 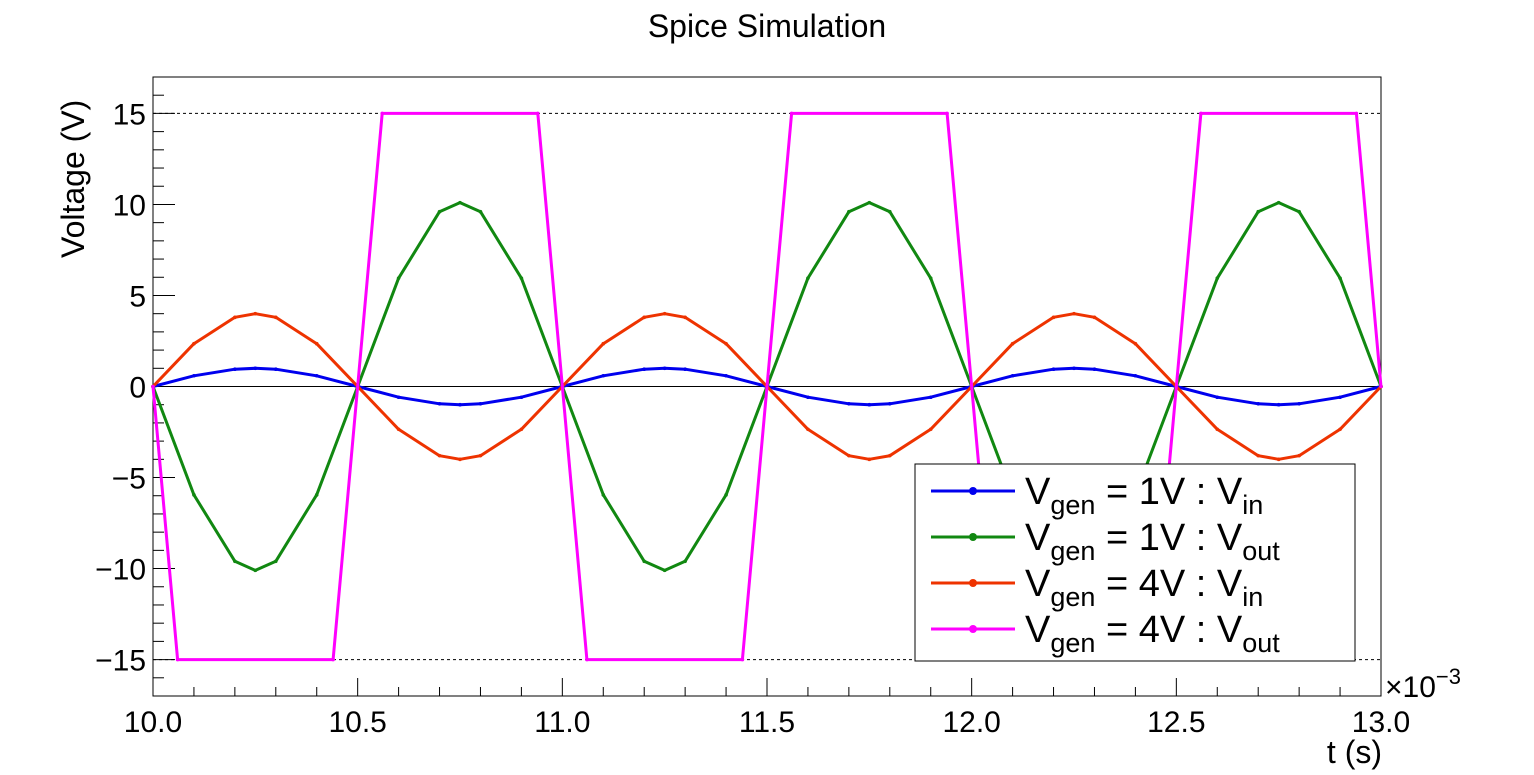 What do you see at coordinates (1261, 551) in the screenshot?
I see `legend-subscript: out` at bounding box center [1261, 551].